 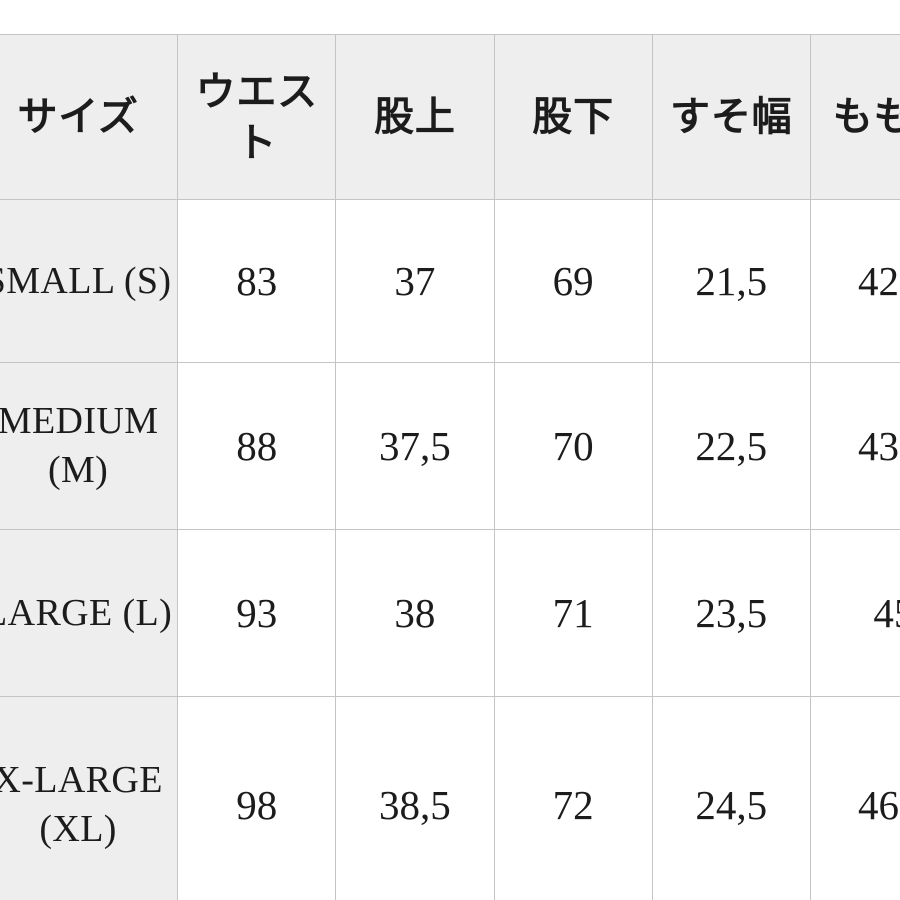 I want to click on column-header-hem-width: すそ幅, so click(x=731, y=117).